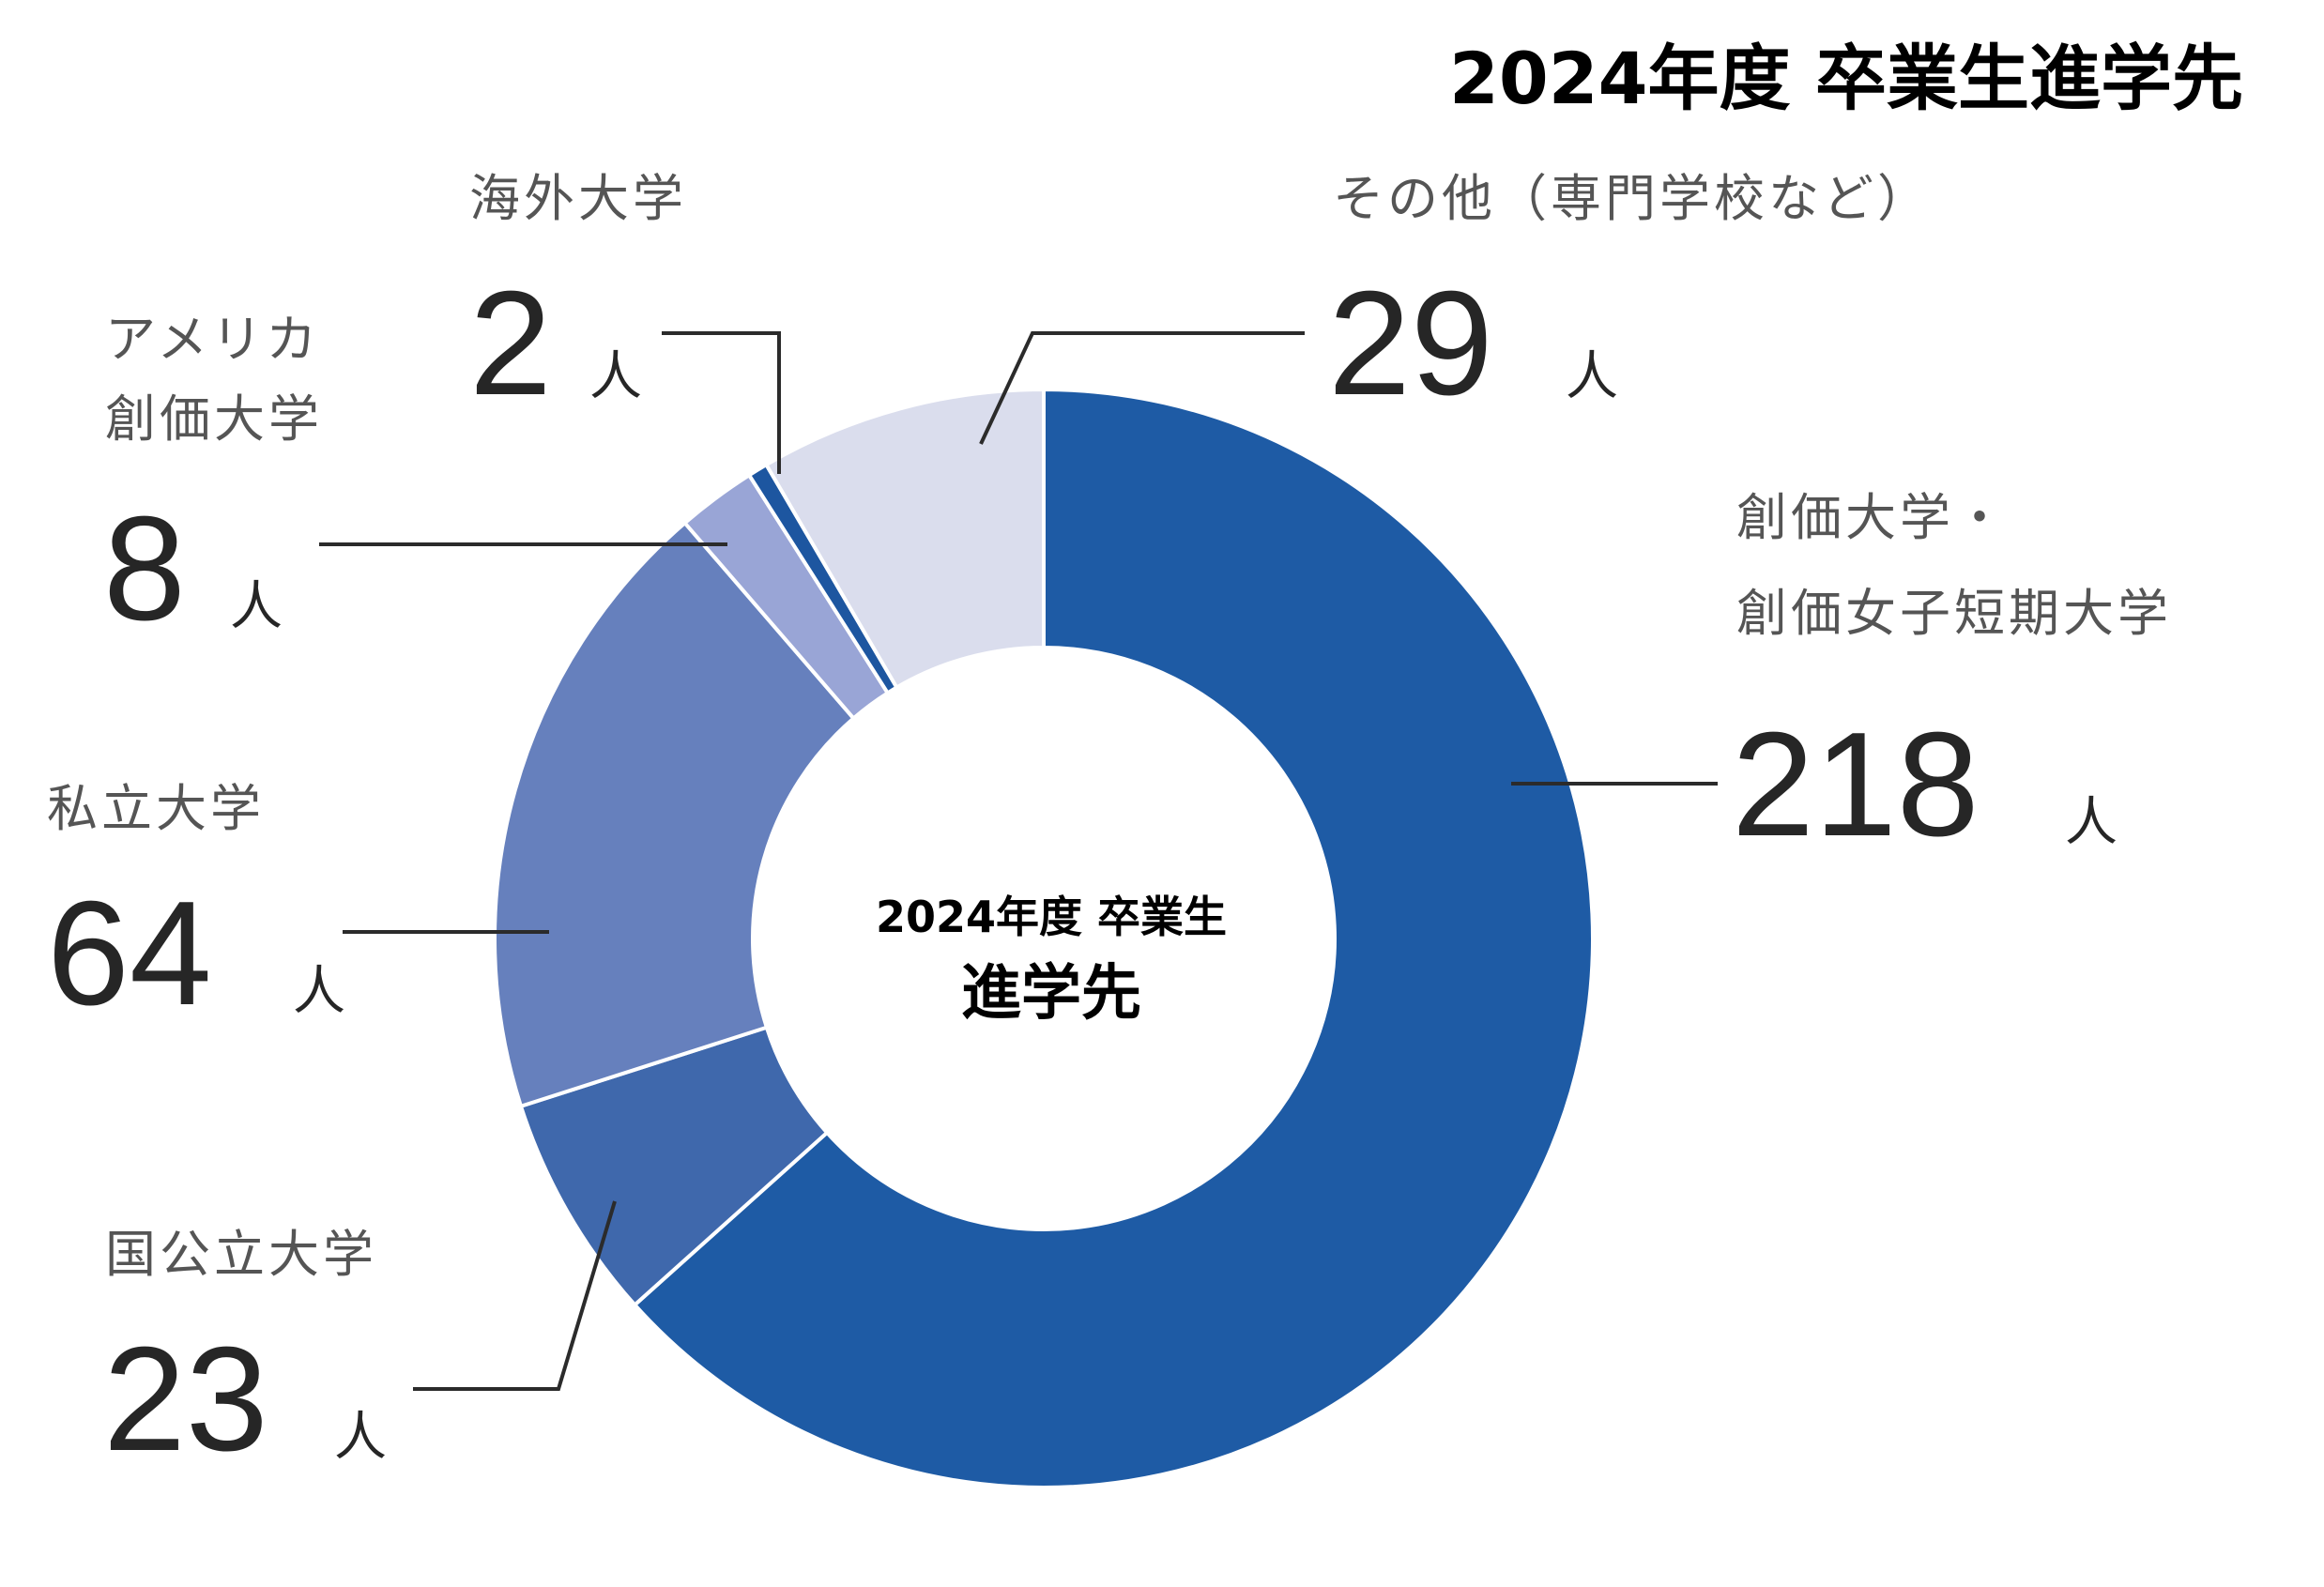 The height and width of the screenshot is (1587, 2324). I want to click on category-label-line2: 創価女子短期大学, so click(1954, 614).